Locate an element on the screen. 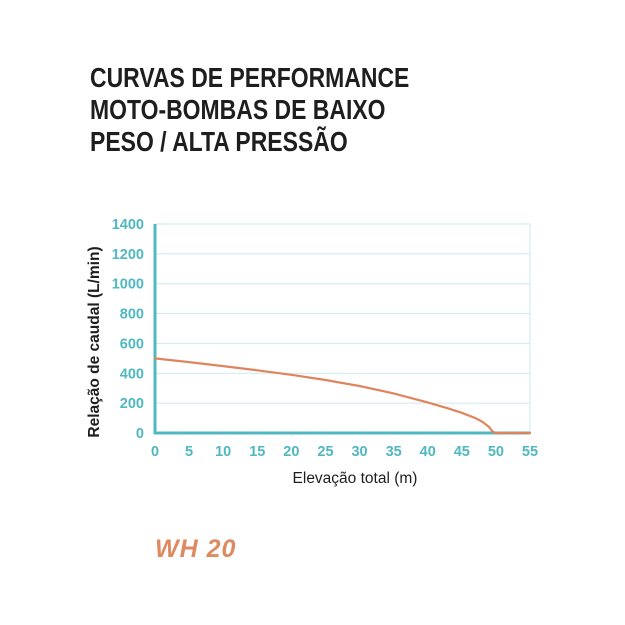  y-tick-label-1400: 1400 is located at coordinates (128, 225).